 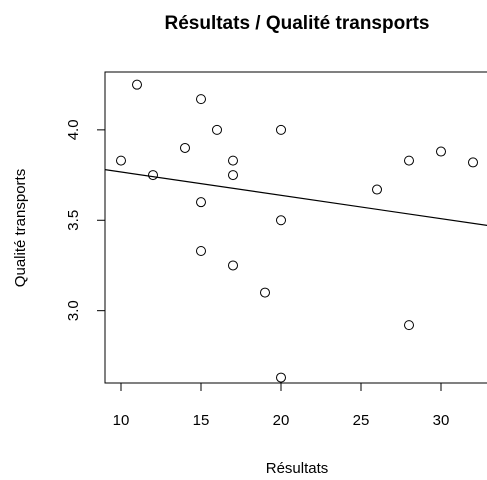 I want to click on y-tick-label: 3.0, so click(x=73, y=310).